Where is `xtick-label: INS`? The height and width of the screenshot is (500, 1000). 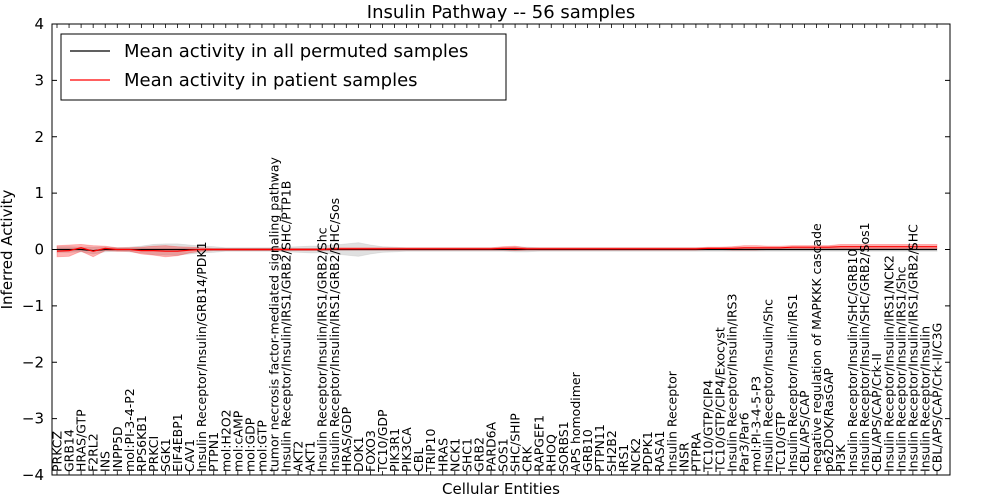
xtick-label: INS is located at coordinates (105, 461).